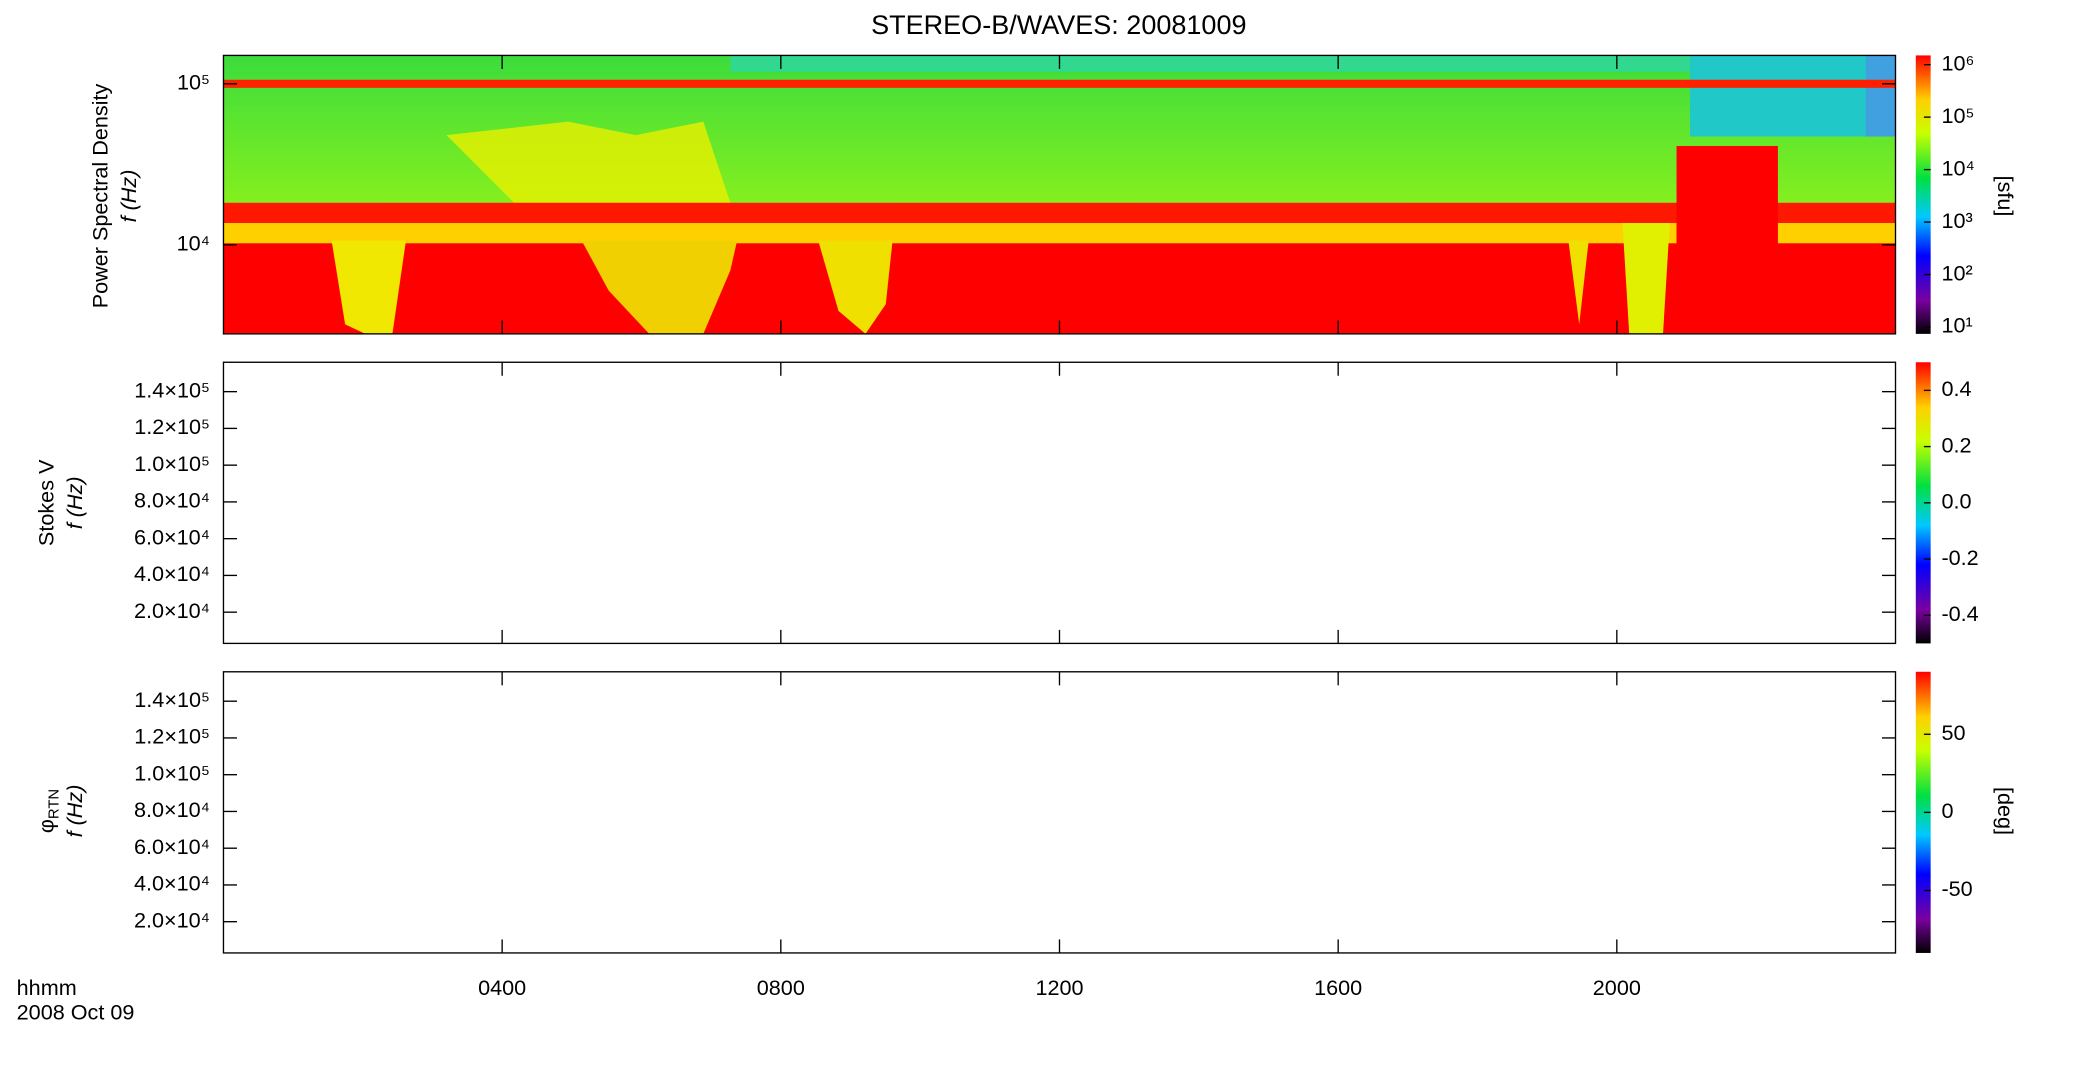 This screenshot has width=2096, height=1080. What do you see at coordinates (193, 243) in the screenshot?
I see `y-tick-label: 10⁴` at bounding box center [193, 243].